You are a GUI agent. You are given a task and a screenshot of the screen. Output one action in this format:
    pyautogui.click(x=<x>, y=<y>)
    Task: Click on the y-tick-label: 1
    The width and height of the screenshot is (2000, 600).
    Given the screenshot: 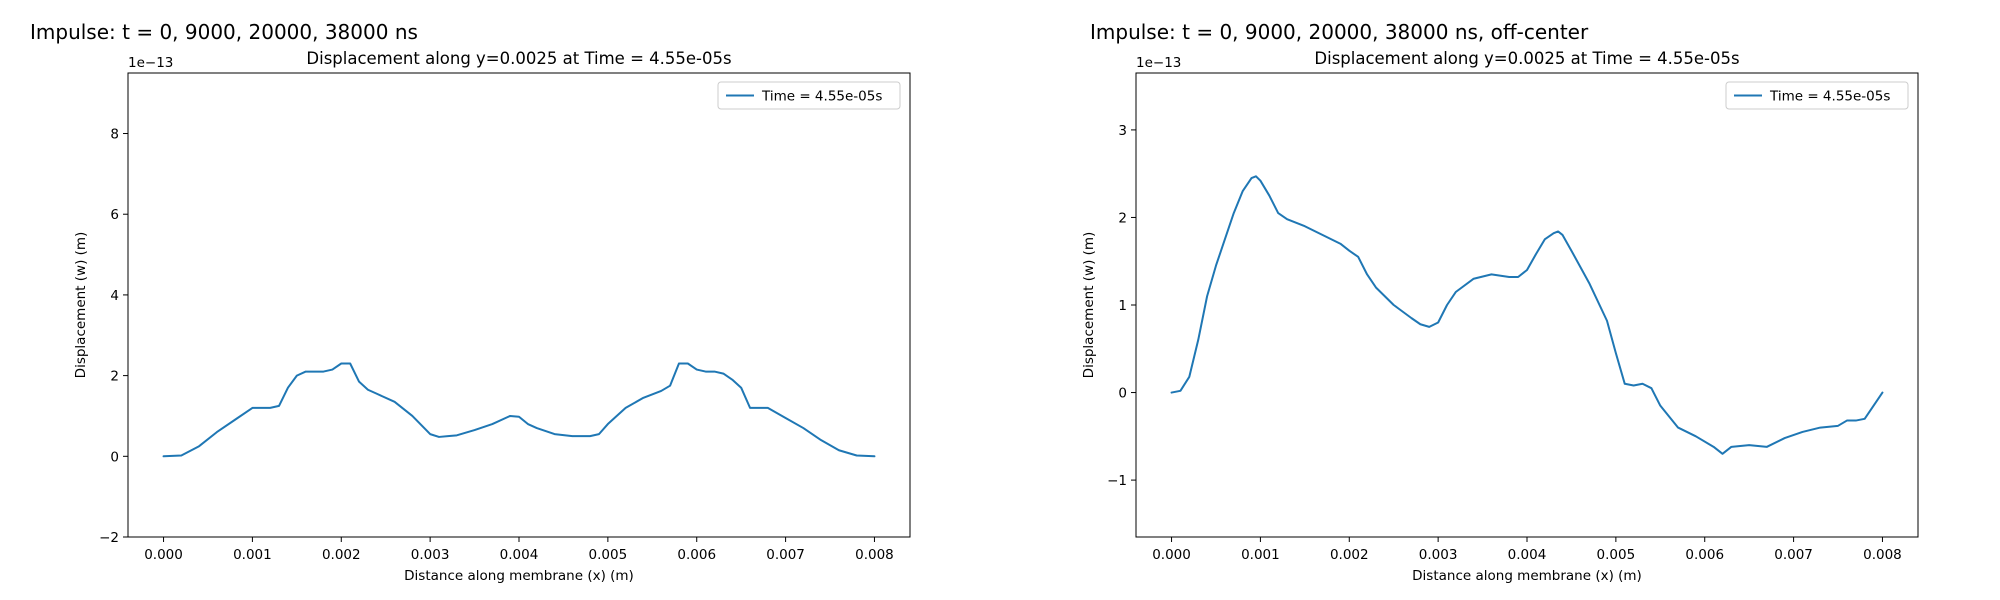 What is the action you would take?
    pyautogui.click(x=1122, y=306)
    